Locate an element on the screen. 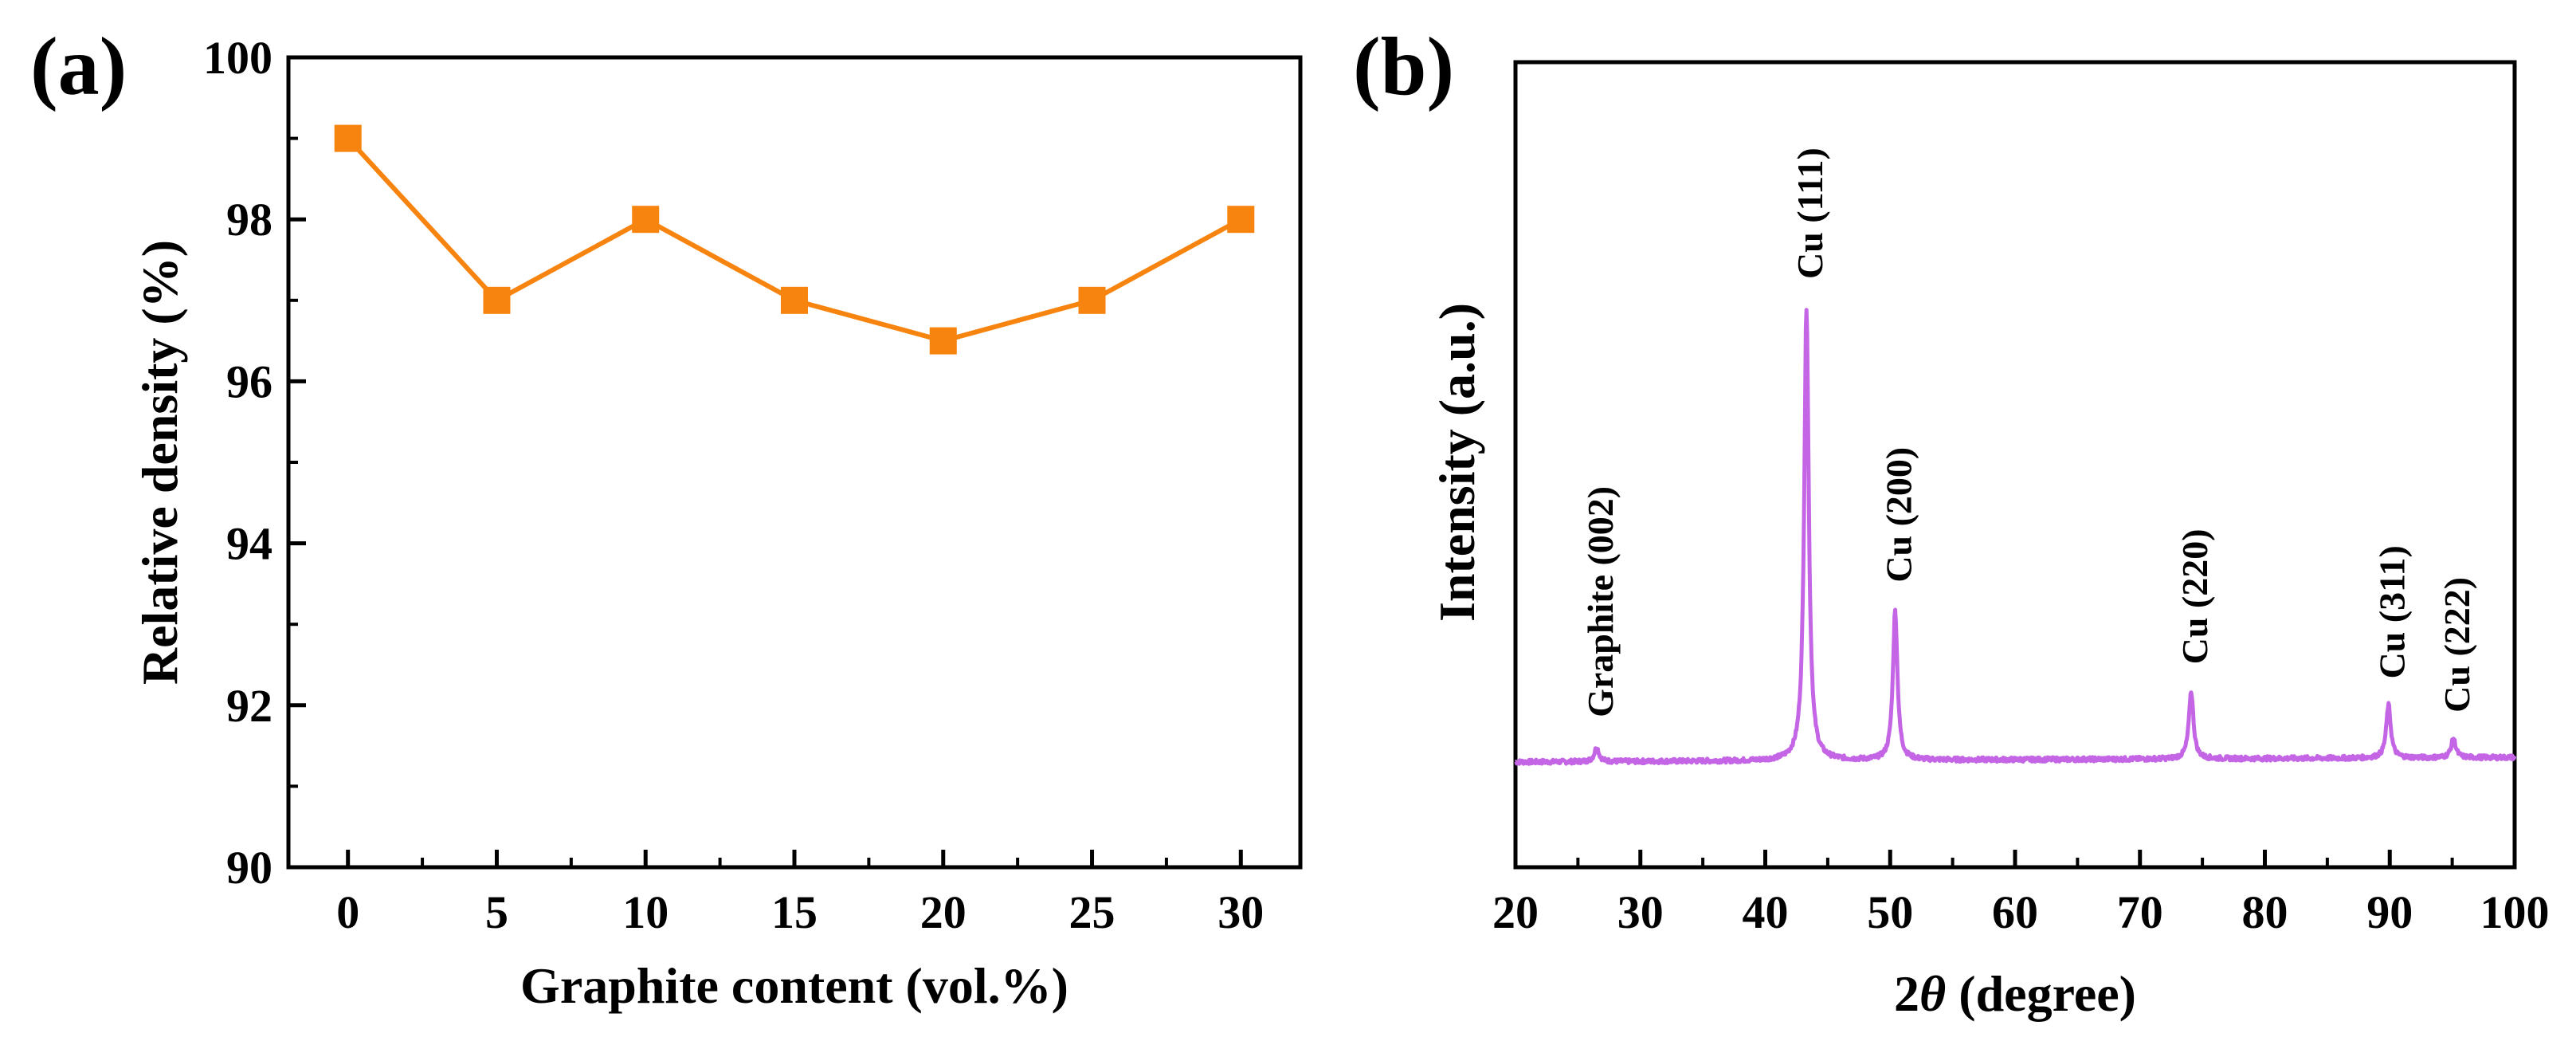 The height and width of the screenshot is (1041, 2576). panel-a-y-axis-label: Relative density (%) is located at coordinates (159, 463).